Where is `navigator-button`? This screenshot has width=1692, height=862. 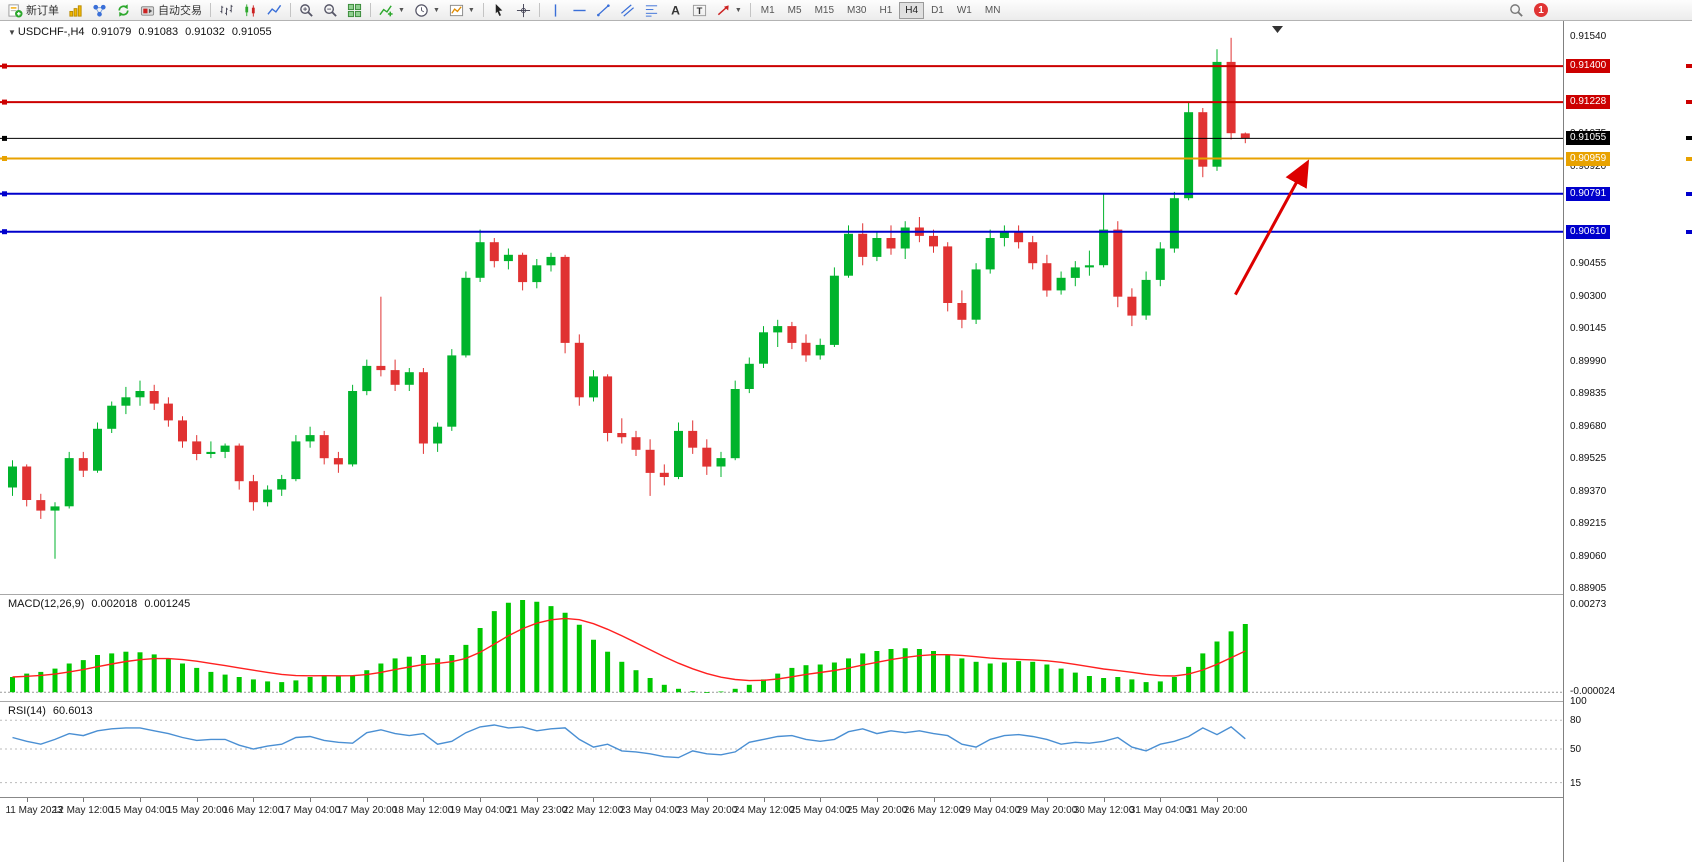
navigator-button is located at coordinates (99, 10).